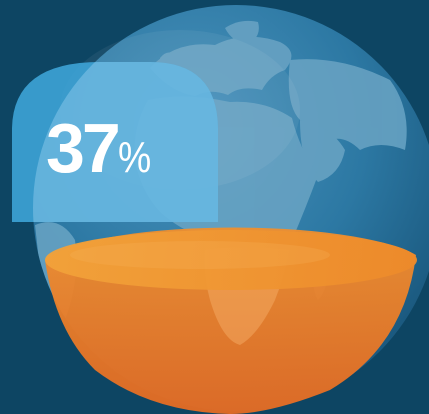  Describe the element at coordinates (242, 32) in the screenshot. I see `scandinavia-landmass` at that location.